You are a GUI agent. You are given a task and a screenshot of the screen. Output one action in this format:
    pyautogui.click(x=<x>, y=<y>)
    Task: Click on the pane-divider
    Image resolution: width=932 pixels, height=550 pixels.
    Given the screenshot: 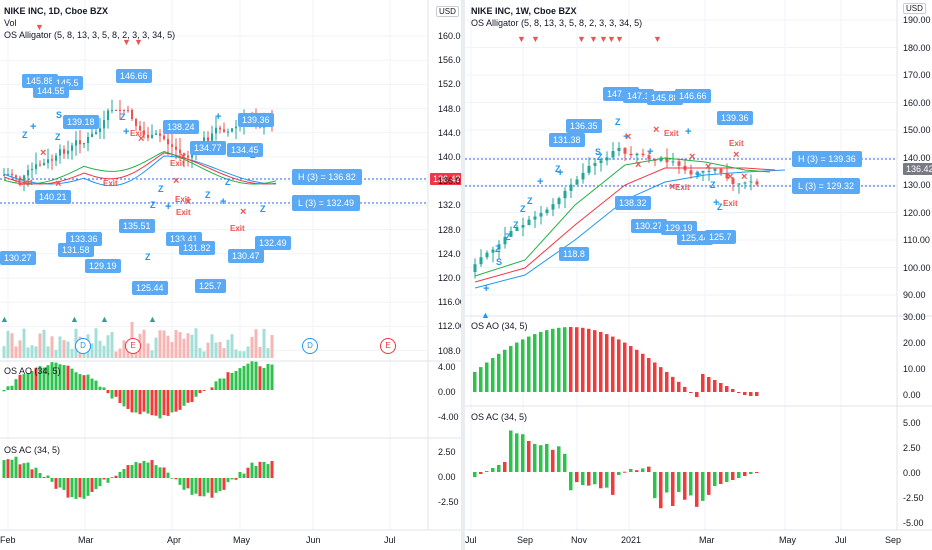 What is the action you would take?
    pyautogui.click(x=463, y=275)
    